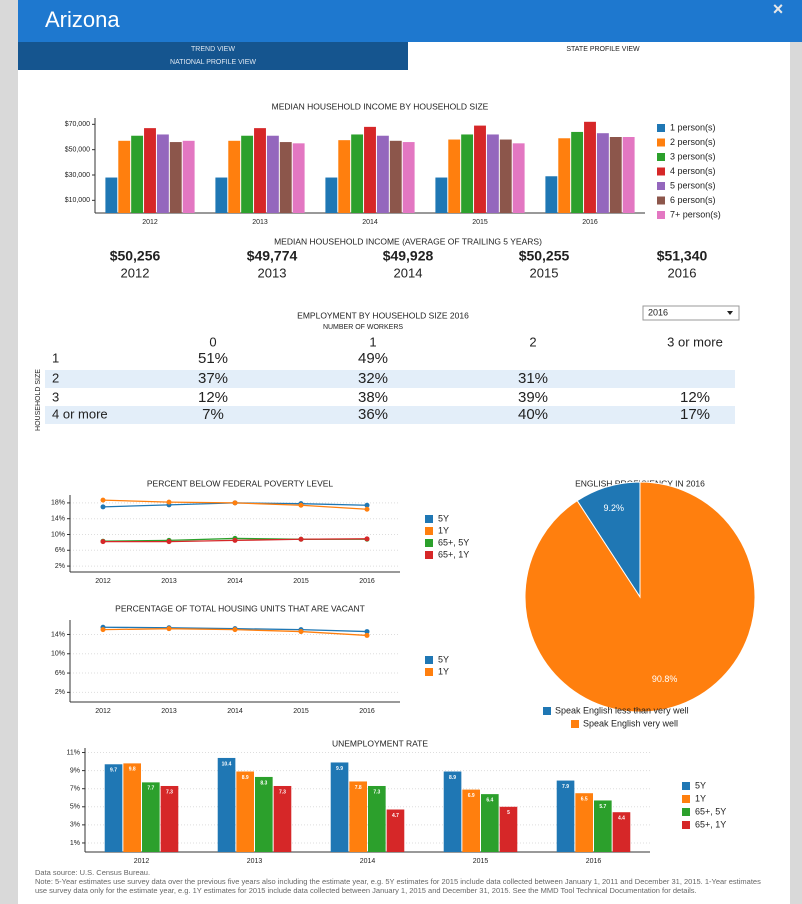  Describe the element at coordinates (778, 9) in the screenshot. I see `close-button: ×` at that location.